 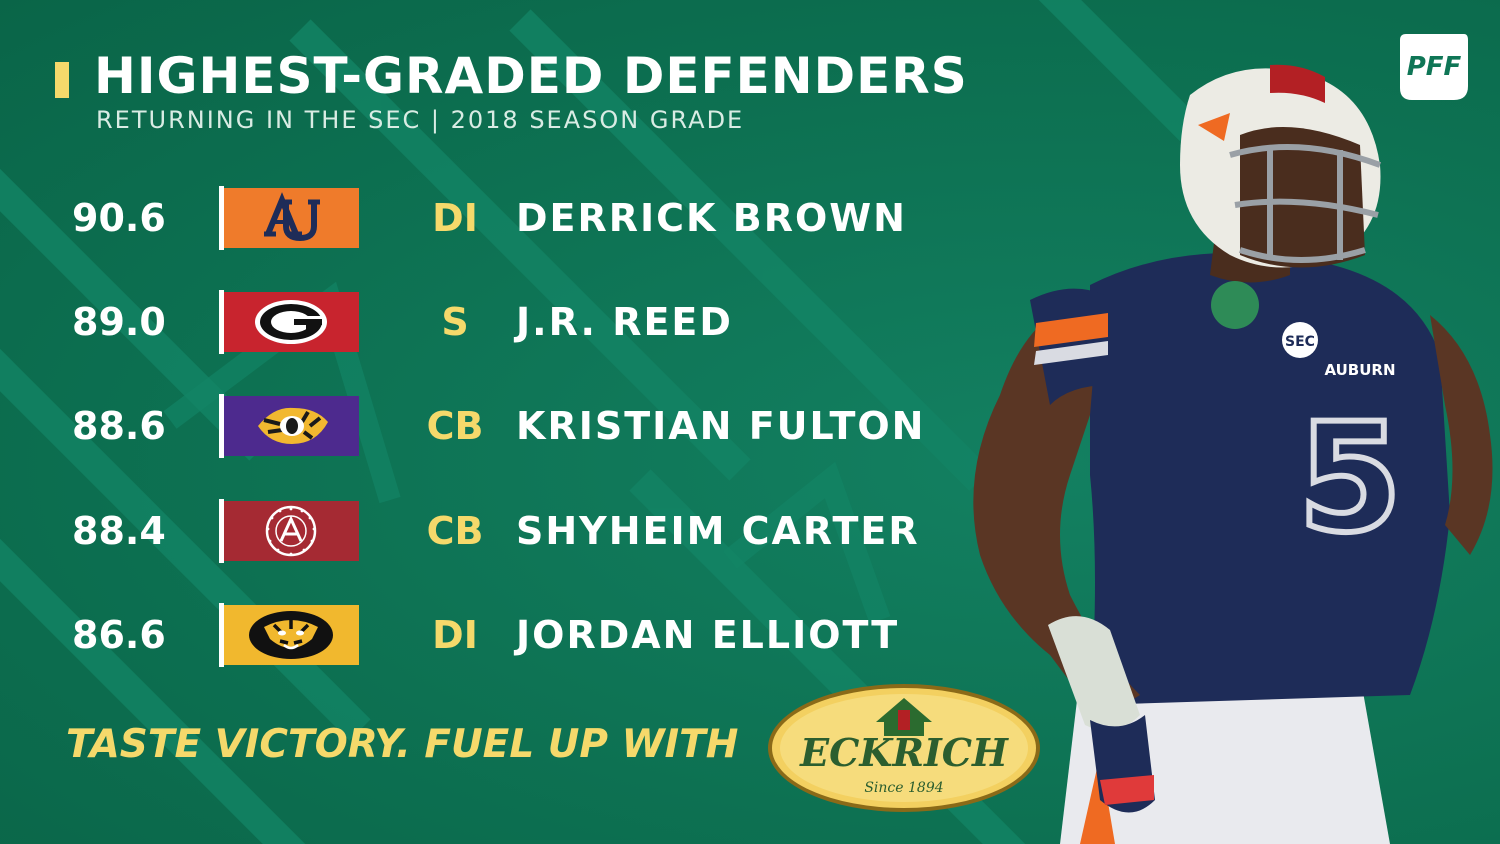 I want to click on sponsor-tagline: TASTE VICTORY. FUEL UP WITH, so click(x=402, y=744).